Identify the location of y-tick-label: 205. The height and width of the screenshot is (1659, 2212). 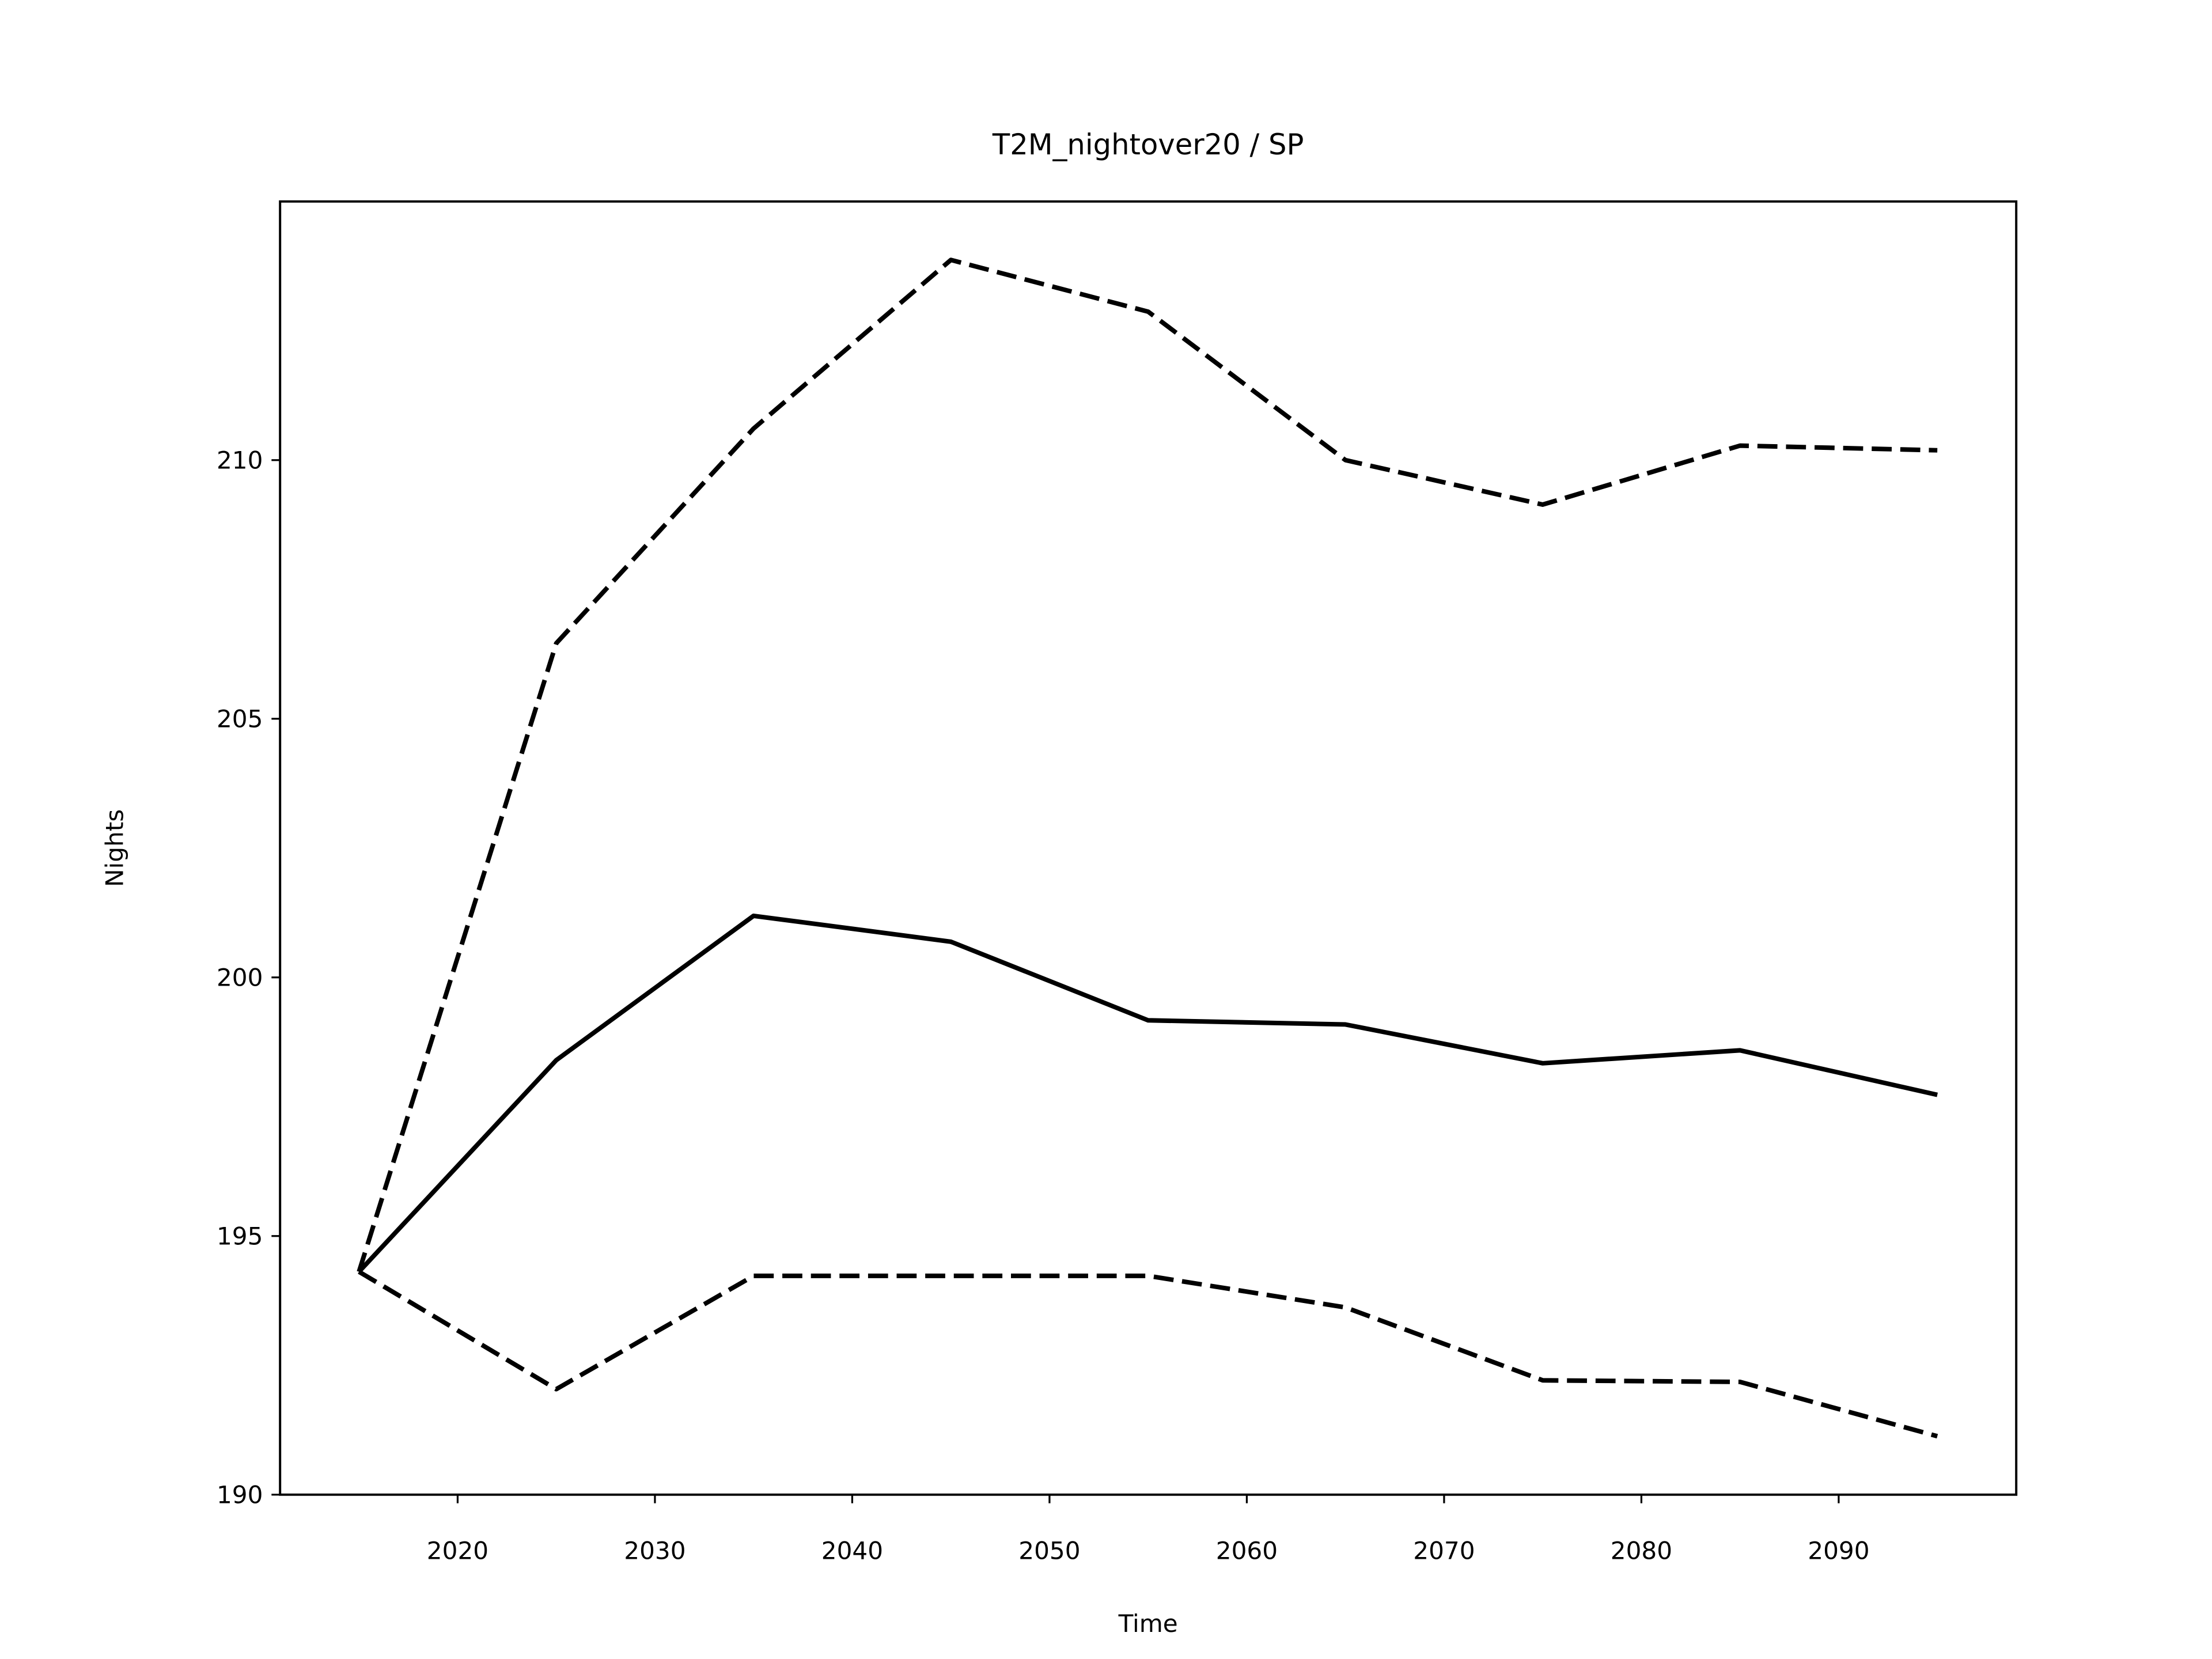
(240, 719).